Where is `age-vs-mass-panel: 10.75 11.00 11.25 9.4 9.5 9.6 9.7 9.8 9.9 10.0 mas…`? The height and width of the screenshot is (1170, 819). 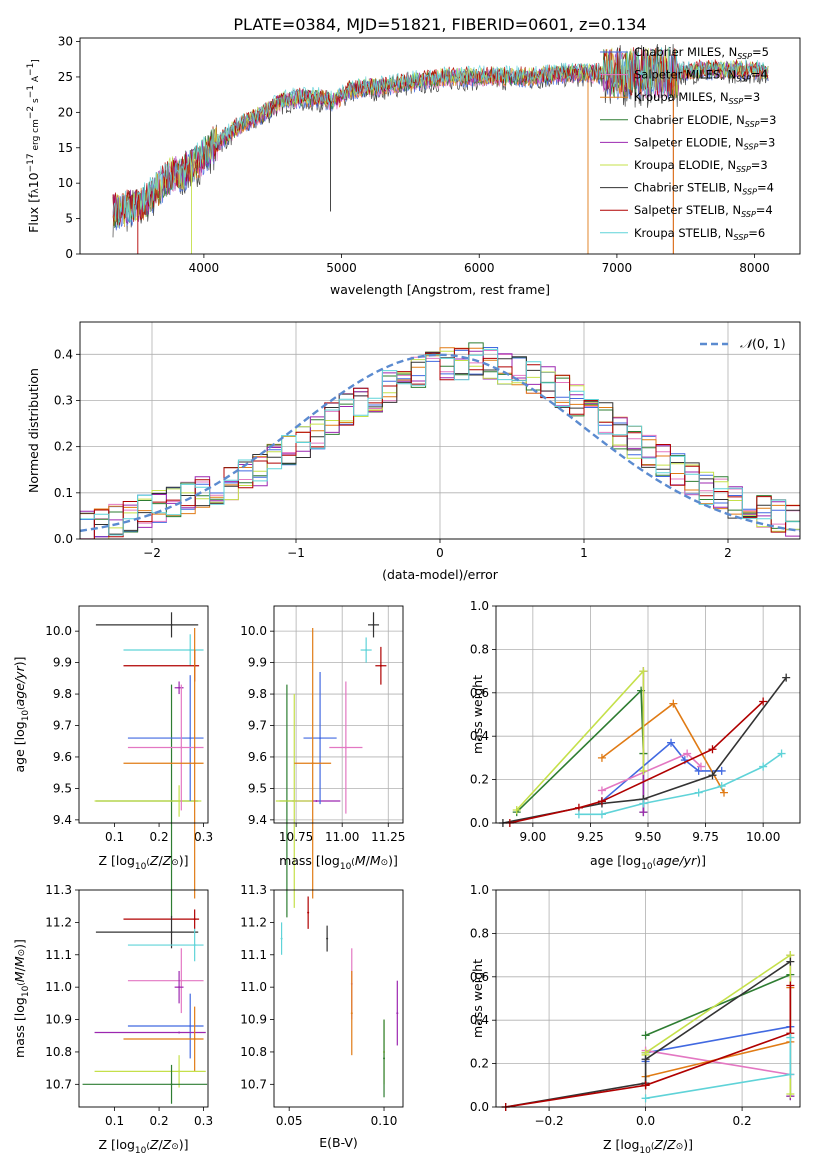
age-vs-mass-panel: 10.75 11.00 11.25 9.4 9.5 9.6 9.7 9.8 9.9 10.0 mas… is located at coordinates (322, 761).